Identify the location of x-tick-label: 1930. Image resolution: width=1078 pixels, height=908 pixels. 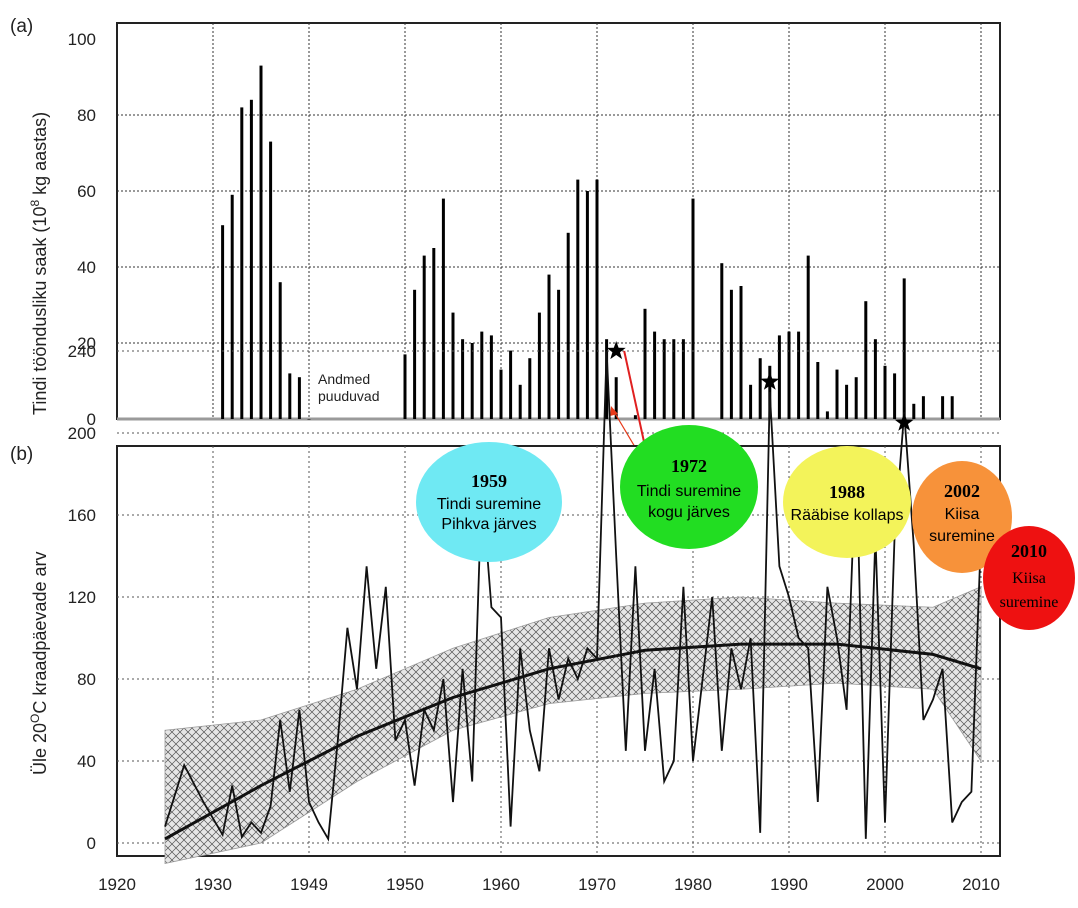
(213, 884).